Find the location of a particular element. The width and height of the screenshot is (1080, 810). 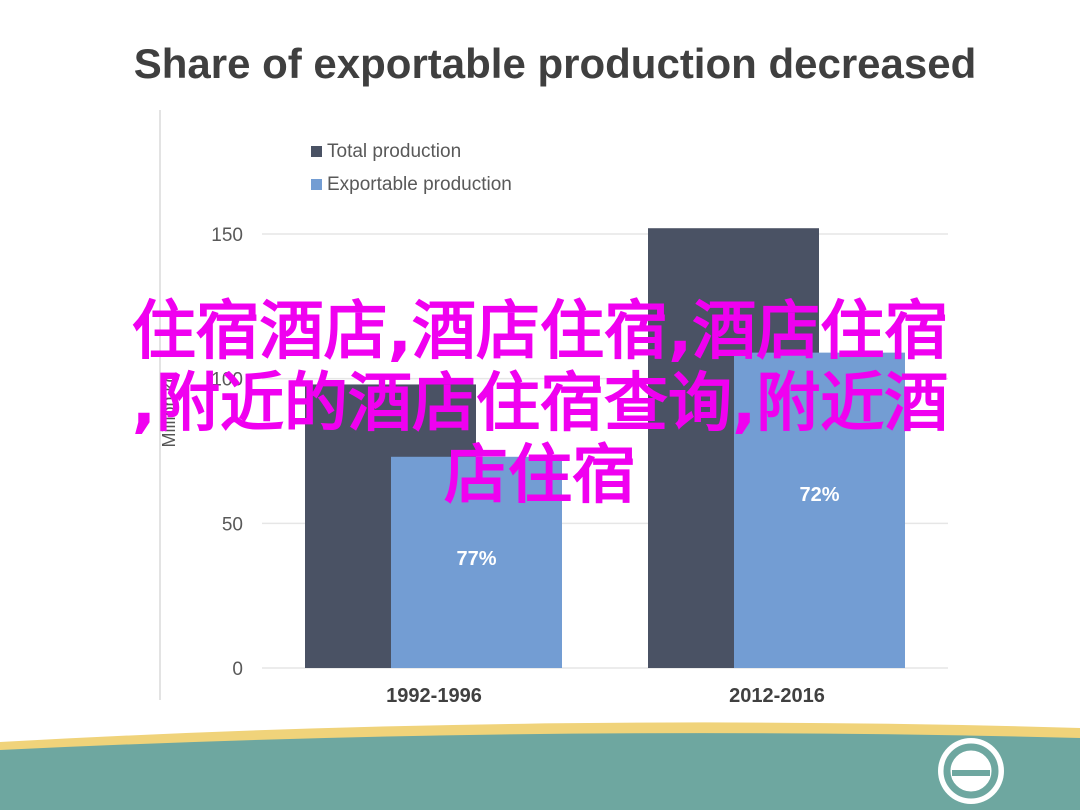

y-tick-label: 150 is located at coordinates (227, 235).